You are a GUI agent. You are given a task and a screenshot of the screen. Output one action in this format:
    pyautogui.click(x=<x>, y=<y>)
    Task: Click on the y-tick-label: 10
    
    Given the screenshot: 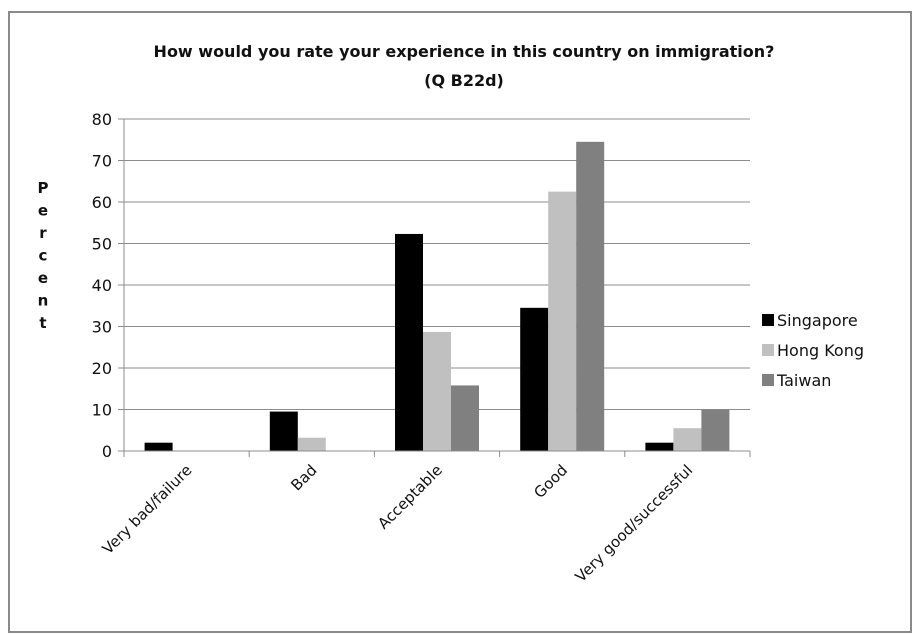 What is the action you would take?
    pyautogui.click(x=102, y=410)
    